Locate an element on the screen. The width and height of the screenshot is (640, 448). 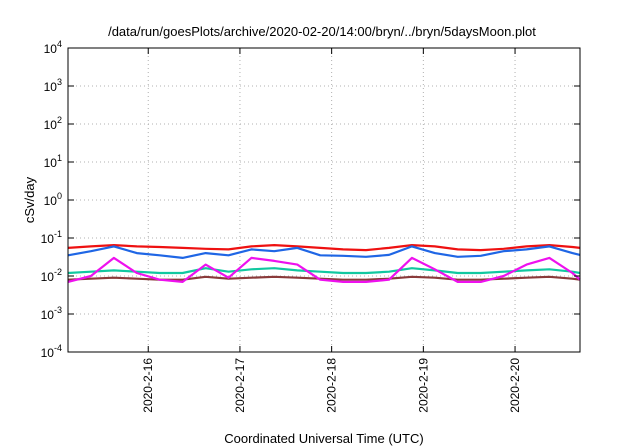
y-tick-label: 10⁻⁴ is located at coordinates (51, 351).